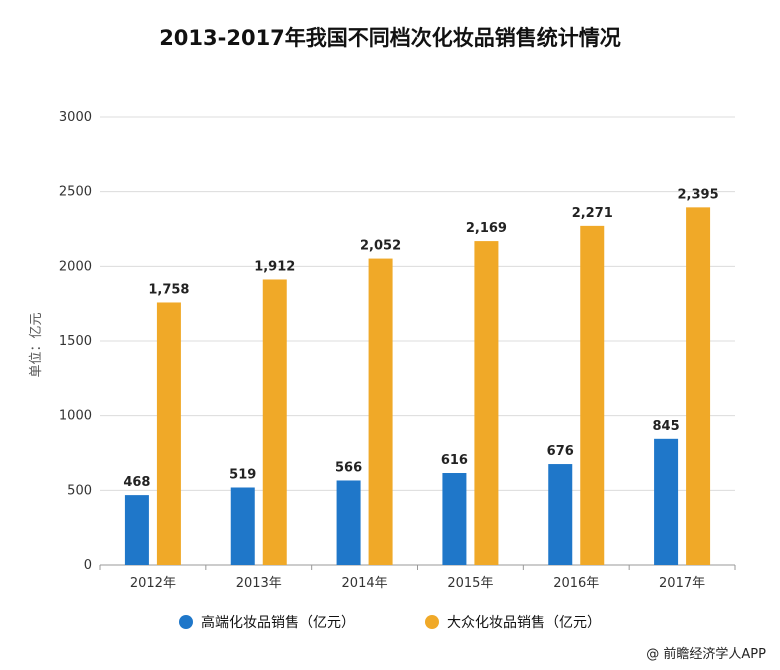  Describe the element at coordinates (576, 583) in the screenshot. I see `x-tick-label: 2016年` at that location.